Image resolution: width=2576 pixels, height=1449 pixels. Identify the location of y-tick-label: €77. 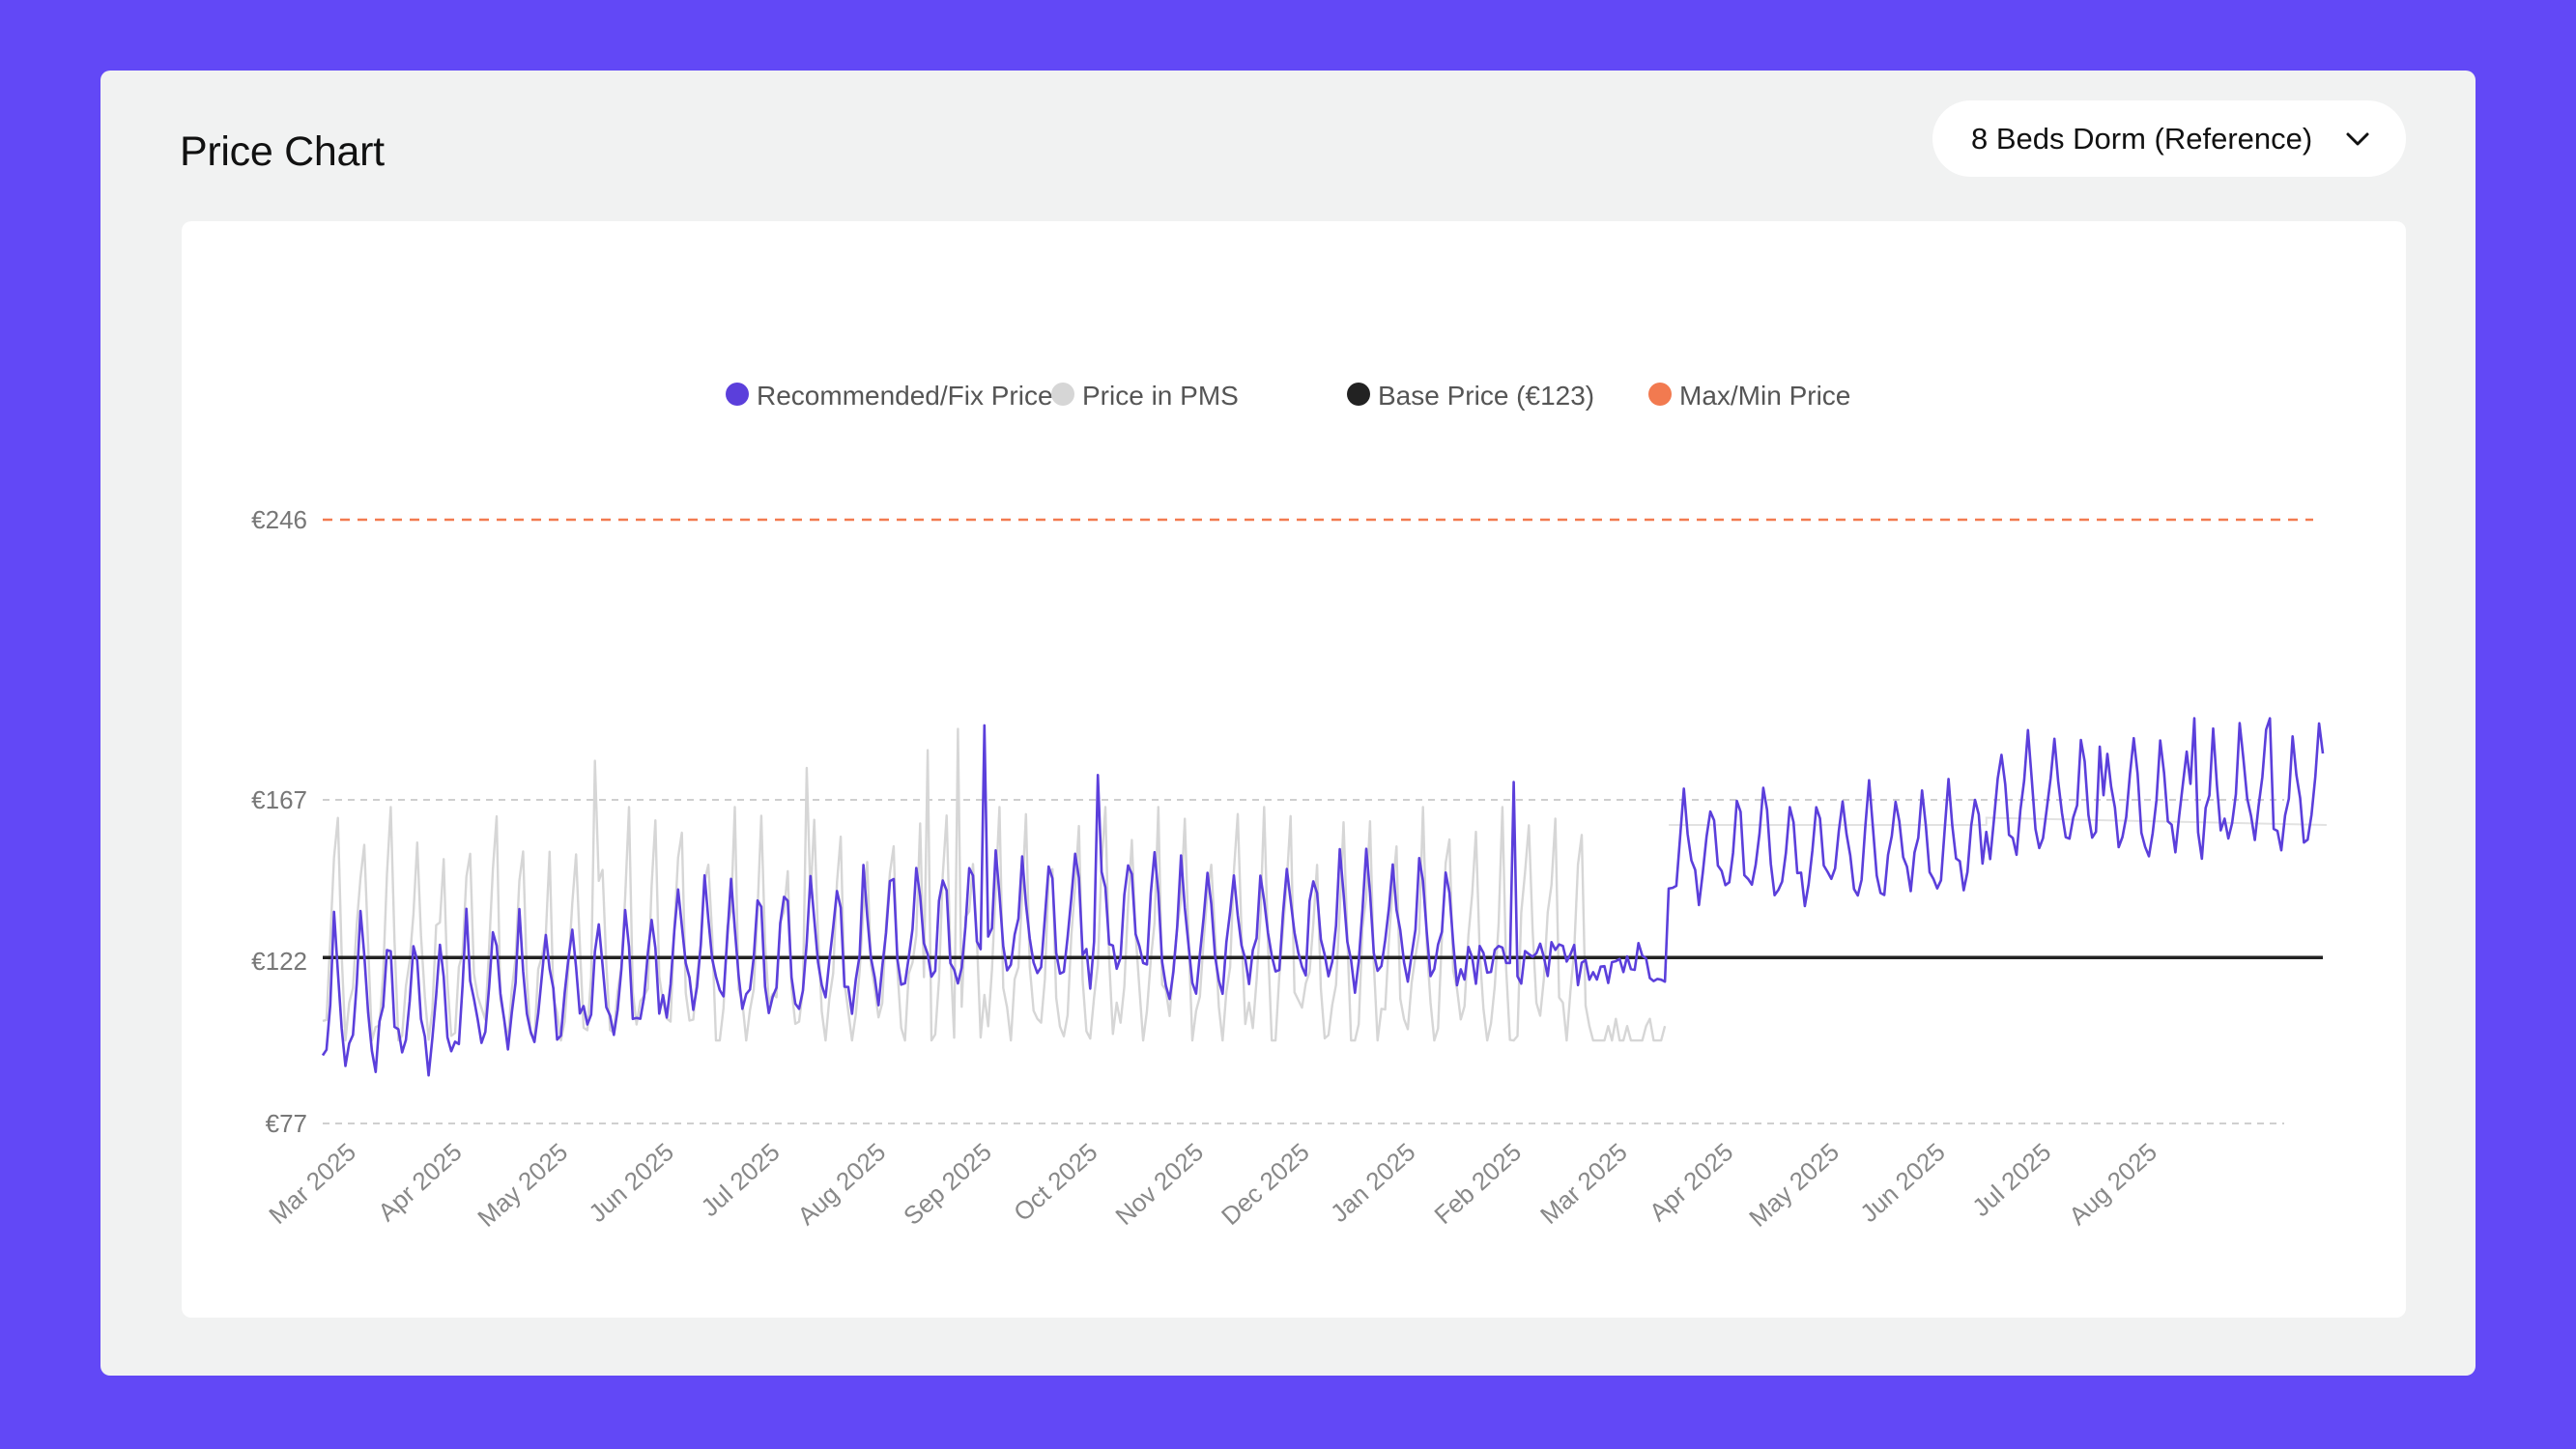
(286, 1123).